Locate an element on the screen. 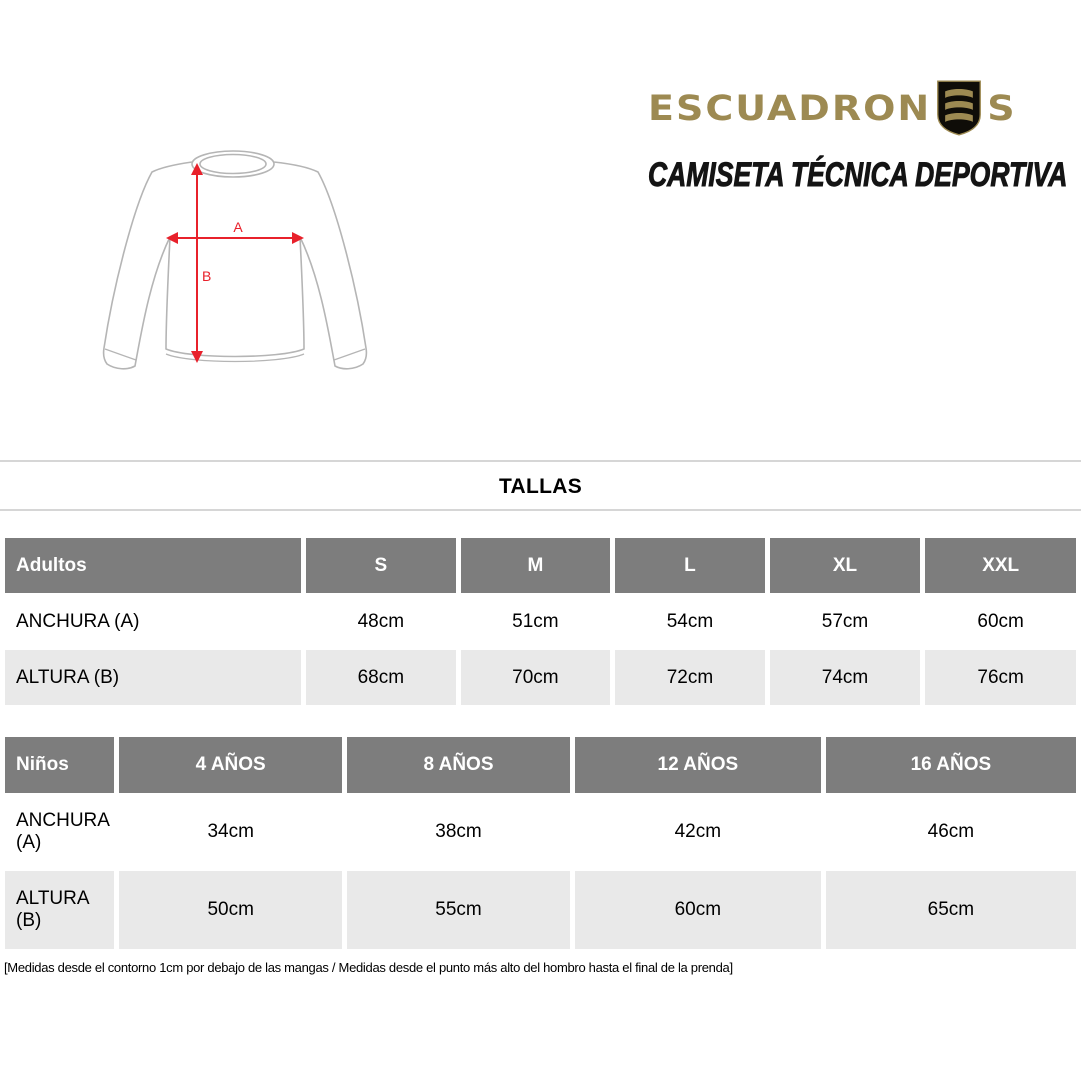 This screenshot has width=1081, height=1080. logo-text-left: ESCUADRON is located at coordinates (790, 108).